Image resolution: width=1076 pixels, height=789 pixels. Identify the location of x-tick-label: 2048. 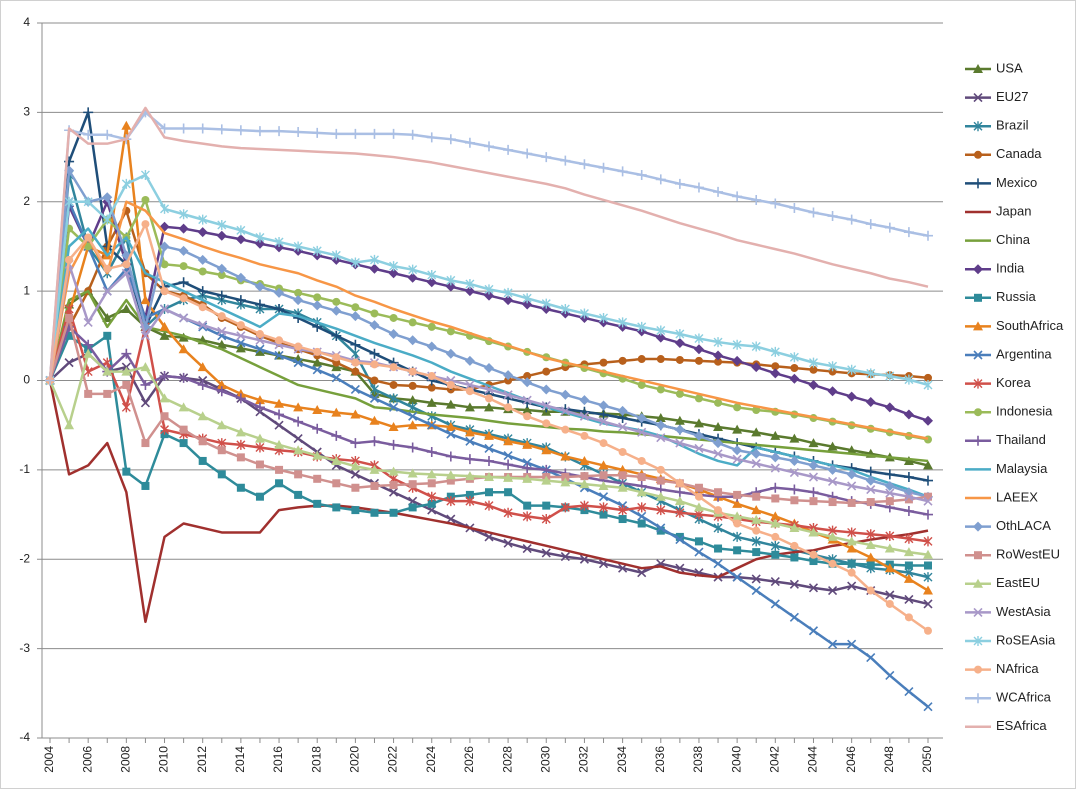
(889, 759).